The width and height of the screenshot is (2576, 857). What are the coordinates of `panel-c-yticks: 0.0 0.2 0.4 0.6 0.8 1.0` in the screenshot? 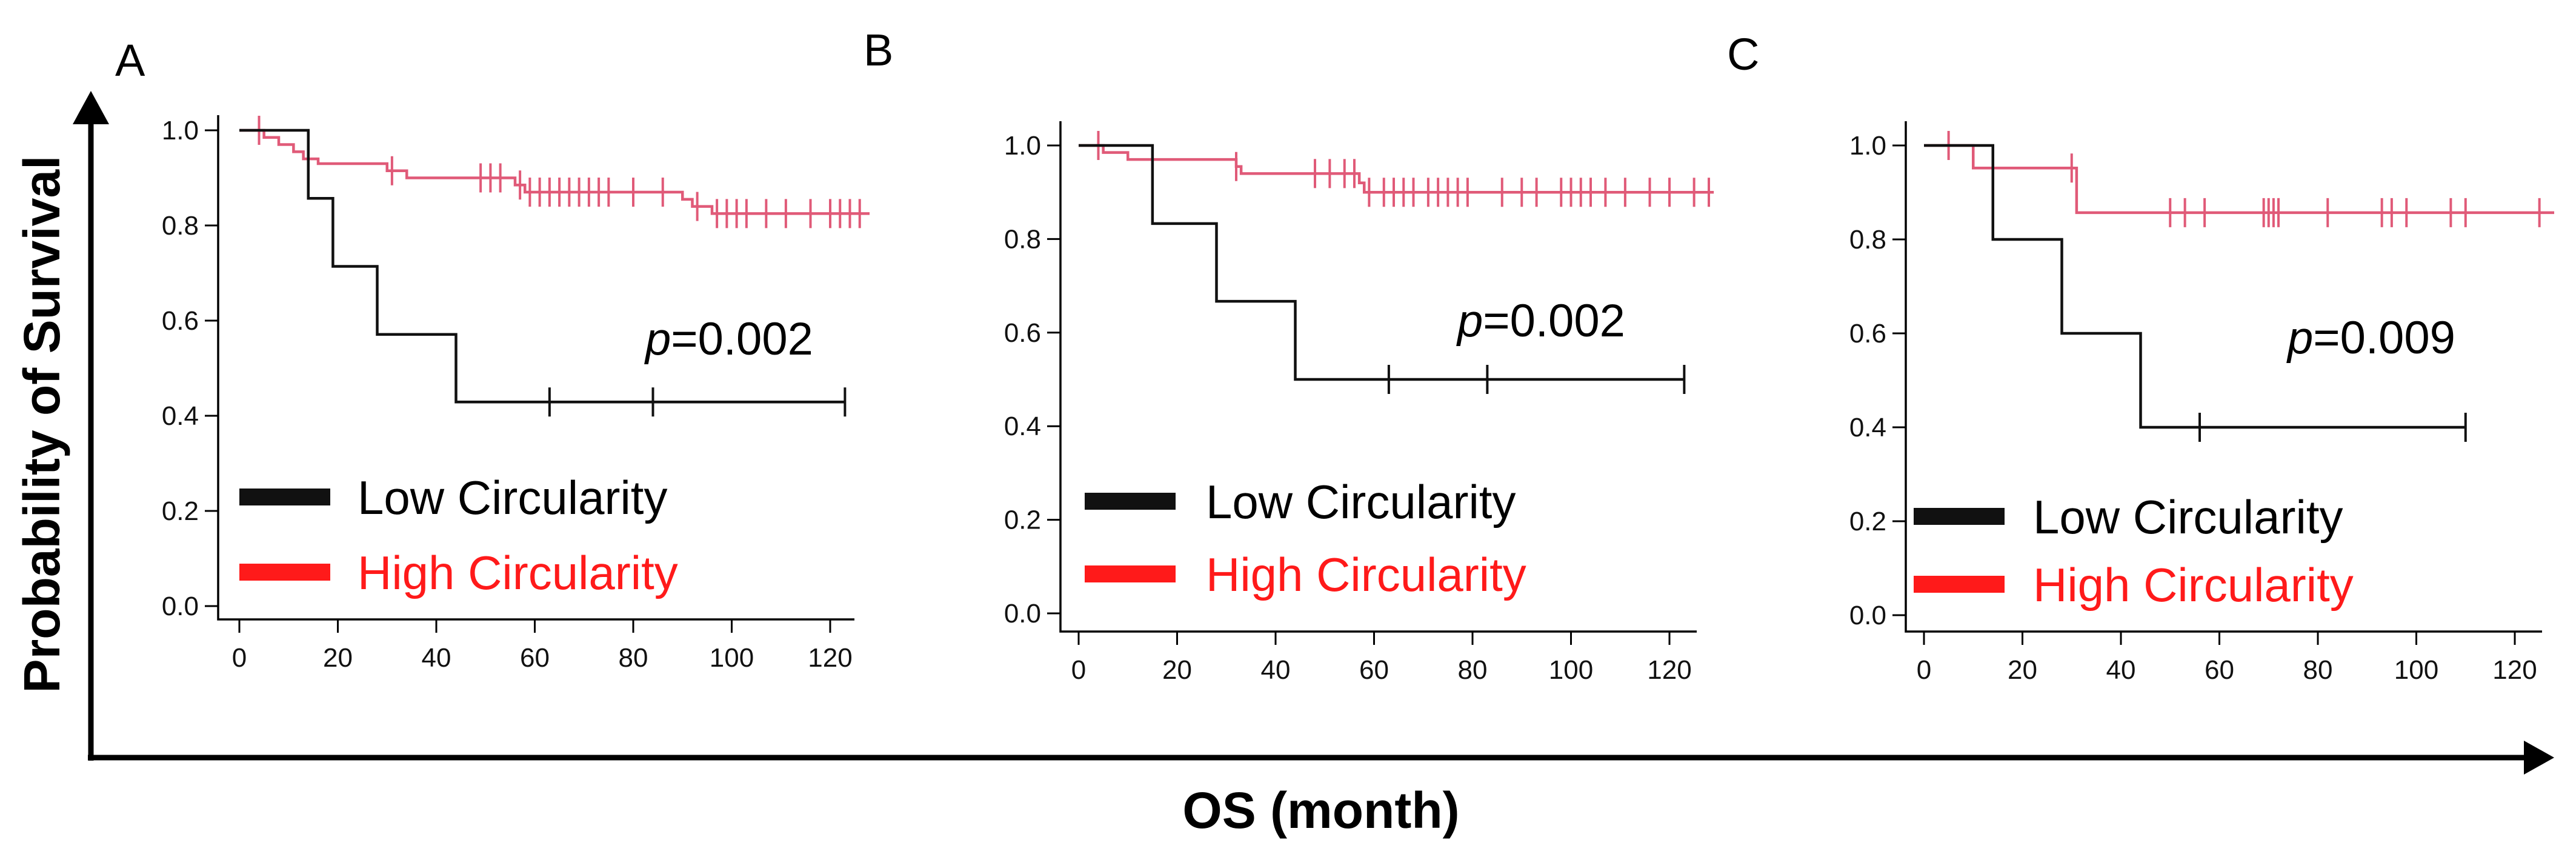 It's located at (1877, 380).